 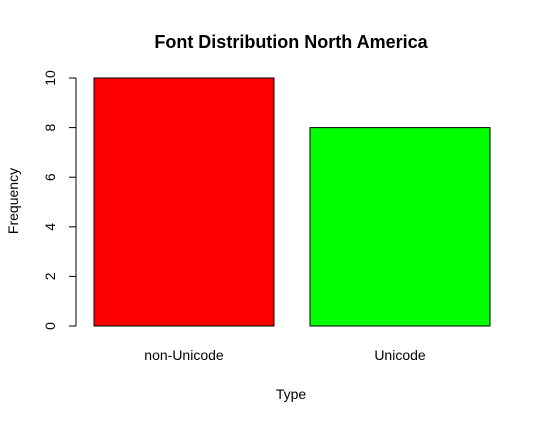 I want to click on chart-title: Font Distribution North America, so click(x=291, y=42).